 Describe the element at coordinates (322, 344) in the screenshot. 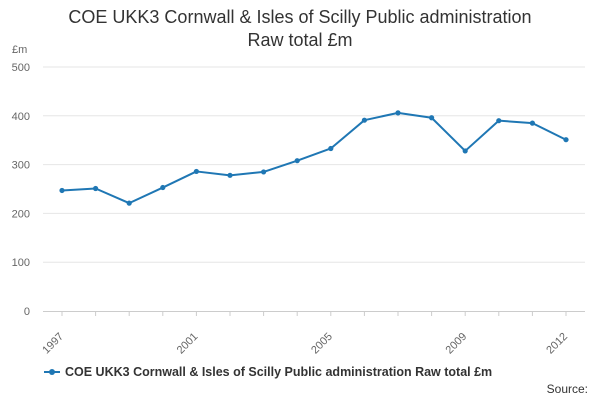

I see `x-tick-label: 2005` at that location.